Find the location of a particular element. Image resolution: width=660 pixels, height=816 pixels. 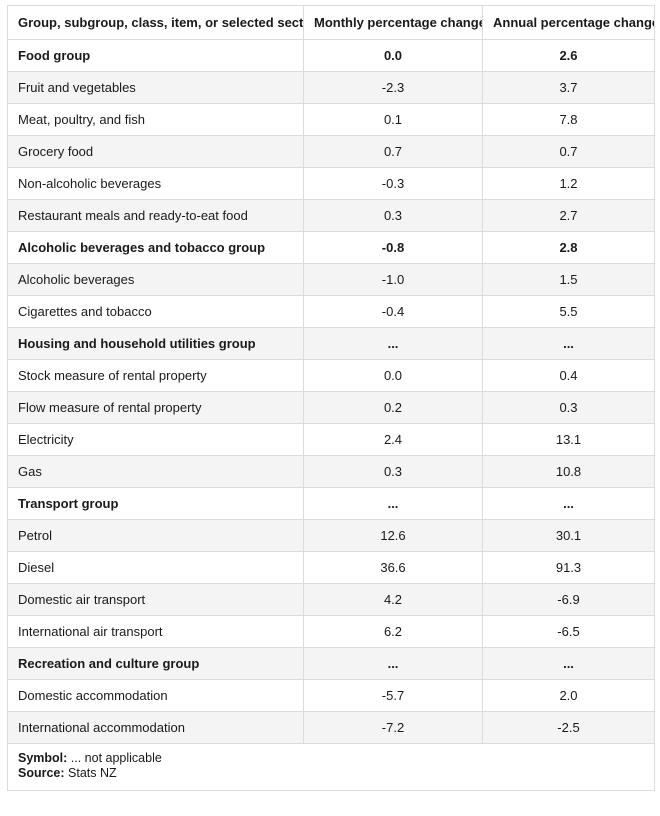

monthly-change-cell: -0.3 is located at coordinates (393, 183).